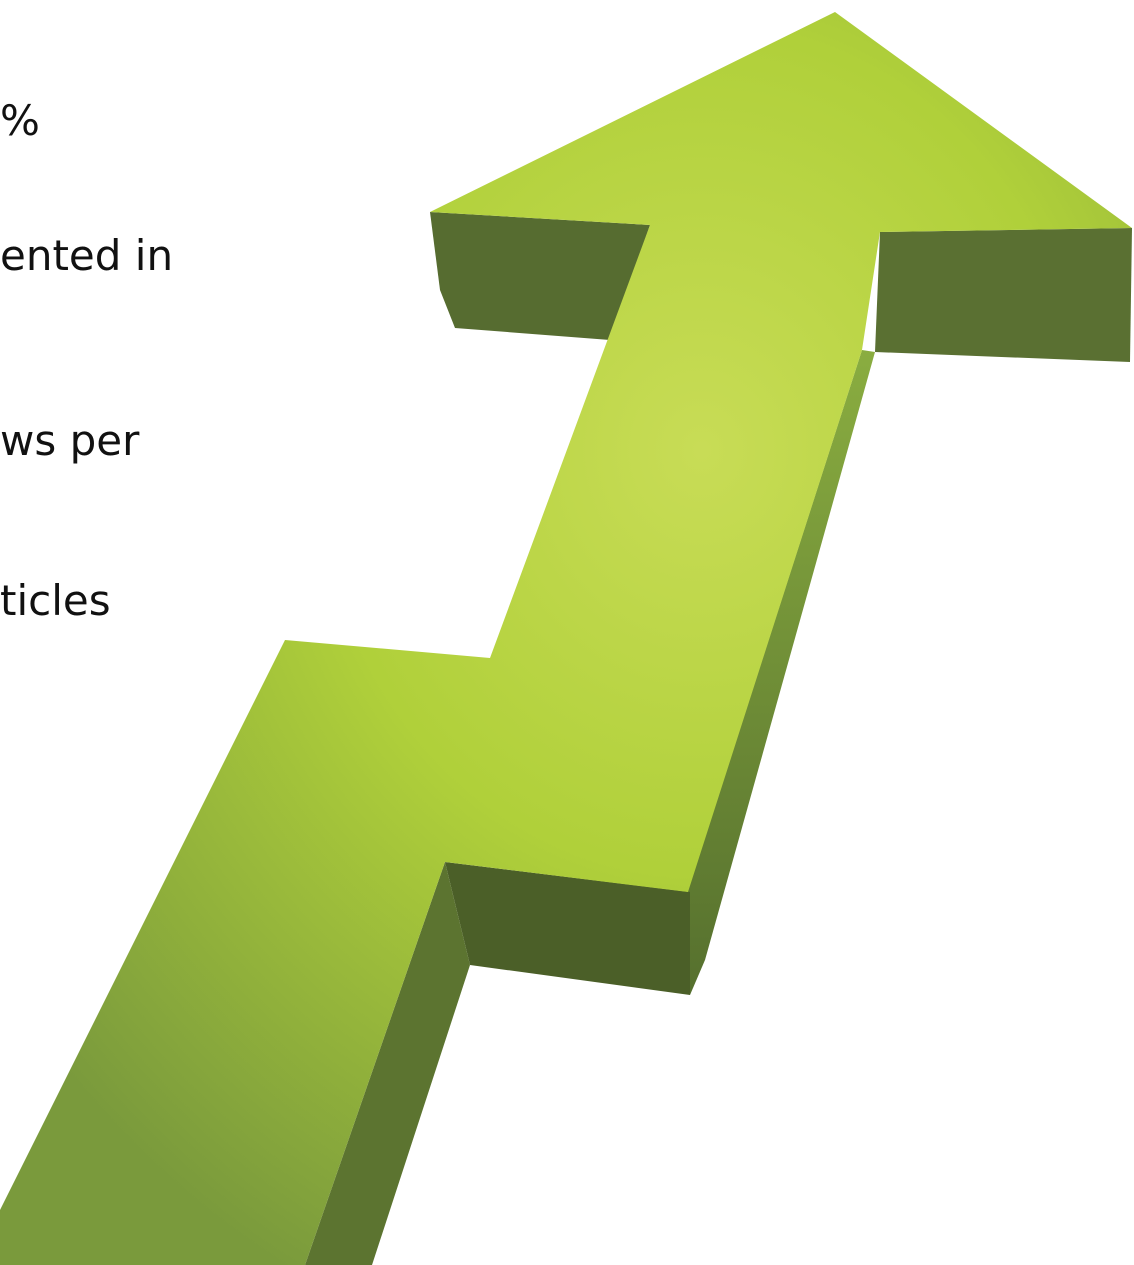 This screenshot has height=1265, width=1134. What do you see at coordinates (387, 1063) in the screenshot?
I see `arrow-lower-side` at bounding box center [387, 1063].